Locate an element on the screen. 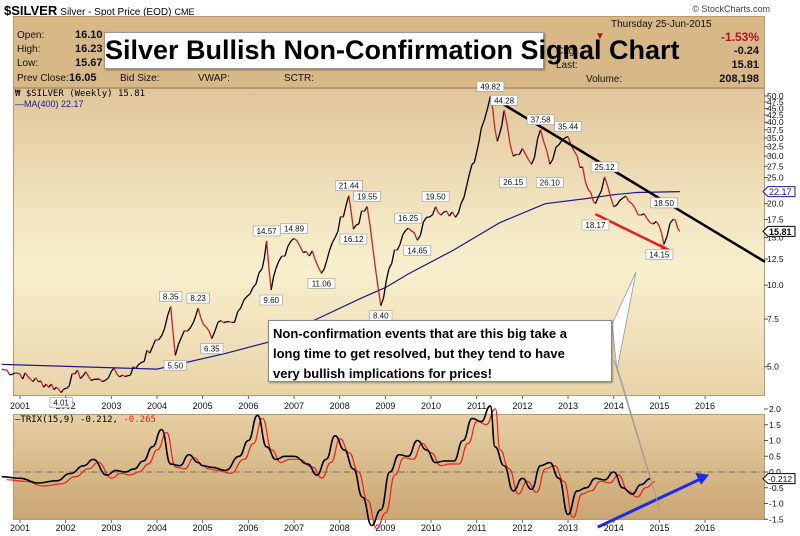 The width and height of the screenshot is (800, 536). price-legend: ₩ $SILVER (Weekly) 15.81 is located at coordinates (80, 94).